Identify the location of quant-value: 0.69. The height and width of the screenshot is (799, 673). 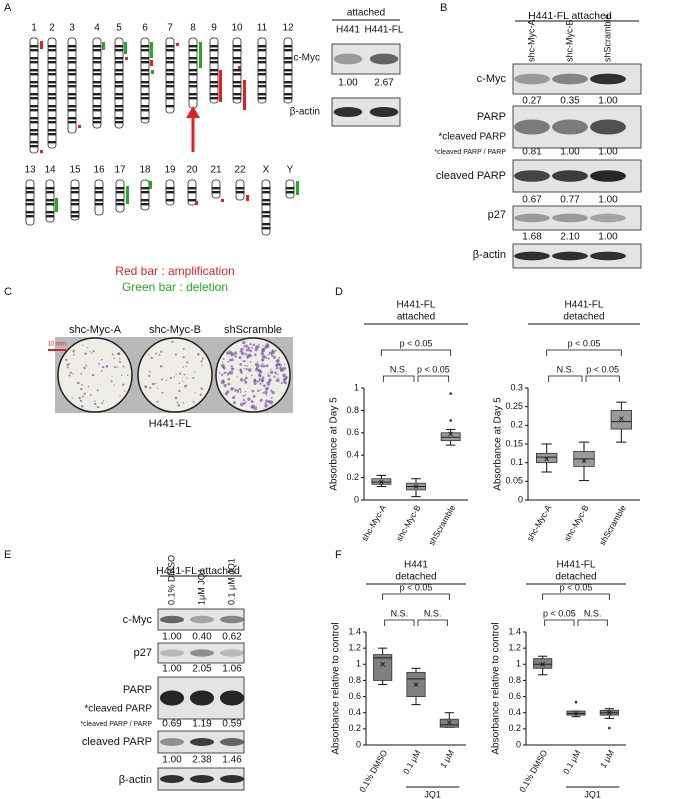
(172, 724).